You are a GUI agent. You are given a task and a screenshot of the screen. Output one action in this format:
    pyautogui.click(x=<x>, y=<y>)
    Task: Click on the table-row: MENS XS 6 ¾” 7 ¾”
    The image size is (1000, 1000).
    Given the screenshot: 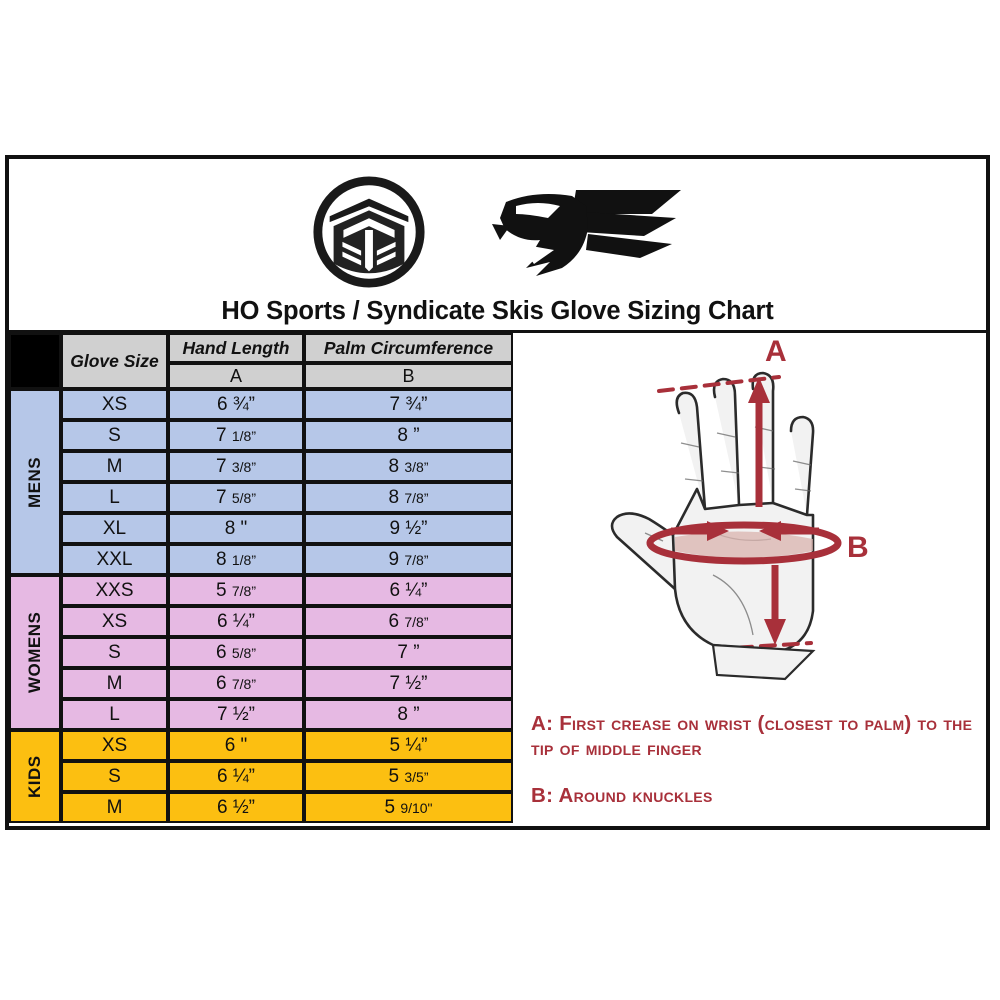 What is the action you would take?
    pyautogui.click(x=261, y=482)
    